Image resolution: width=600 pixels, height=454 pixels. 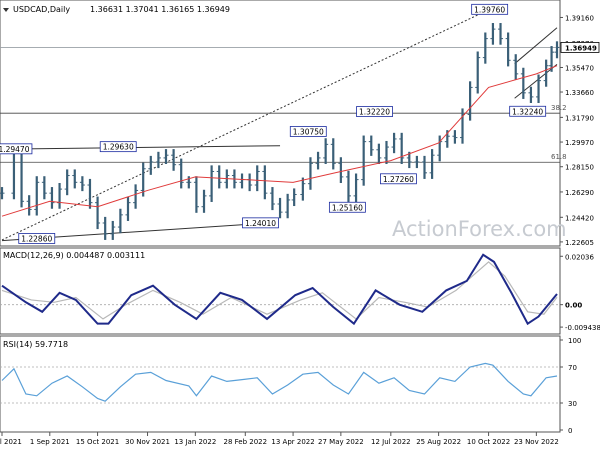 What do you see at coordinates (341, 442) in the screenshot?
I see `x-tick-label: 27 May 2022` at bounding box center [341, 442].